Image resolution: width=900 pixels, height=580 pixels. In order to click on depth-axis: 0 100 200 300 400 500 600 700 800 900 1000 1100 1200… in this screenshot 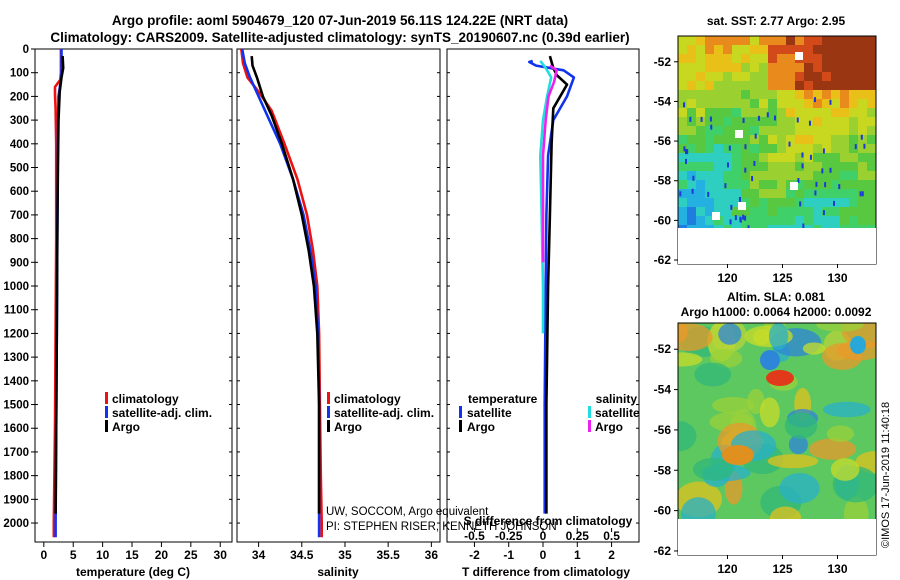, I will do `click(19, 287)`.